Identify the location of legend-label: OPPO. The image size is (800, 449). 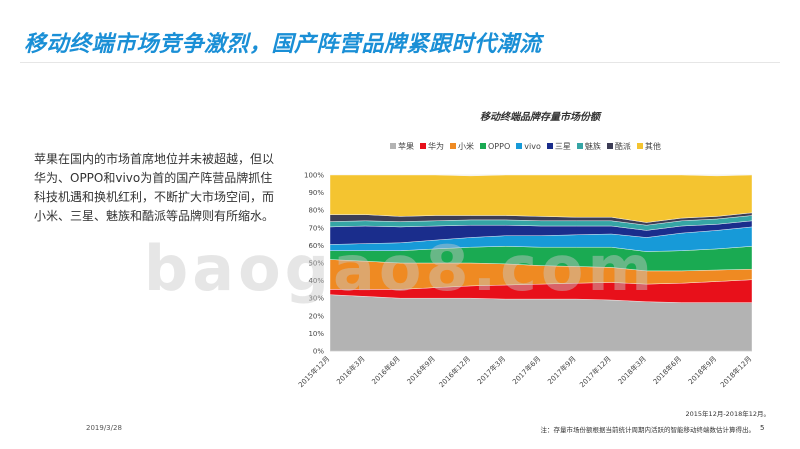
(499, 146).